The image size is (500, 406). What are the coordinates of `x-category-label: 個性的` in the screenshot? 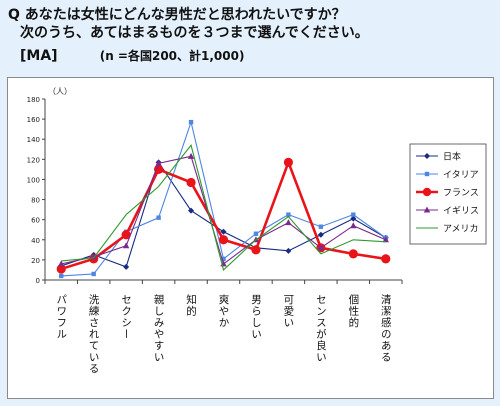 It's located at (353, 310).